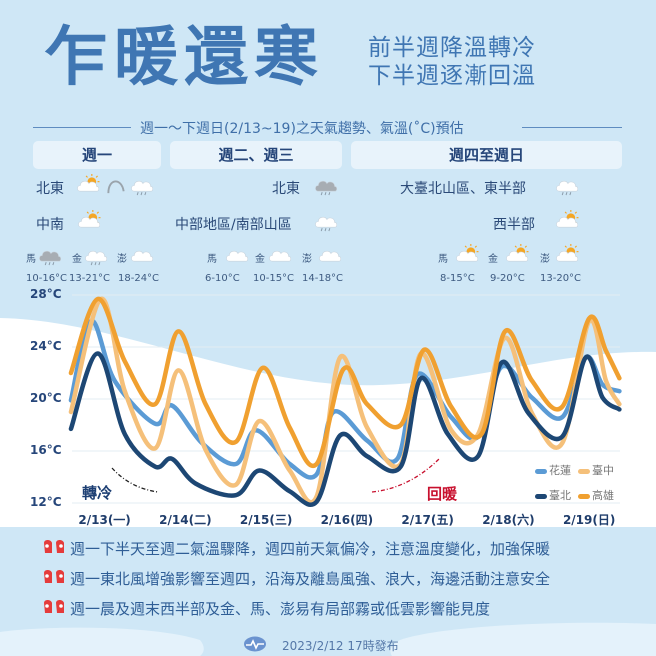  Describe the element at coordinates (47, 278) in the screenshot. I see `island-temp: 10-16°C` at that location.